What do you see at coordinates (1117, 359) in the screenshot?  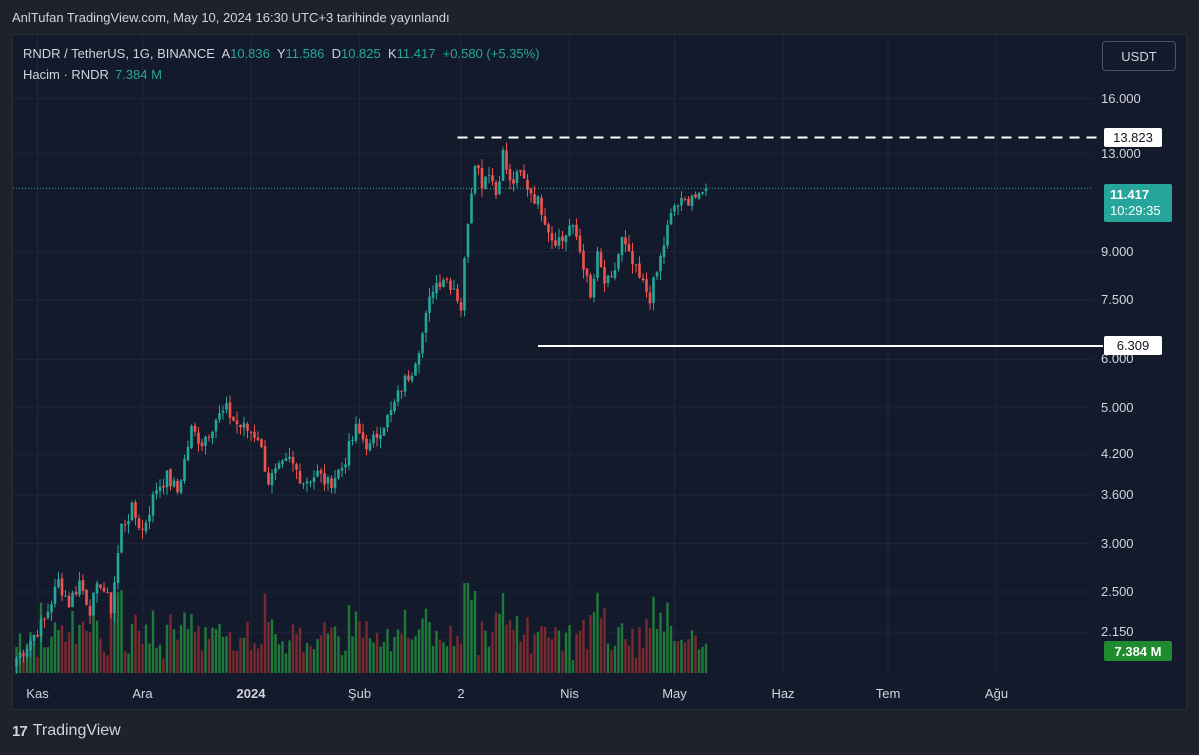 I see `y-tick-label: 6.000` at bounding box center [1117, 359].